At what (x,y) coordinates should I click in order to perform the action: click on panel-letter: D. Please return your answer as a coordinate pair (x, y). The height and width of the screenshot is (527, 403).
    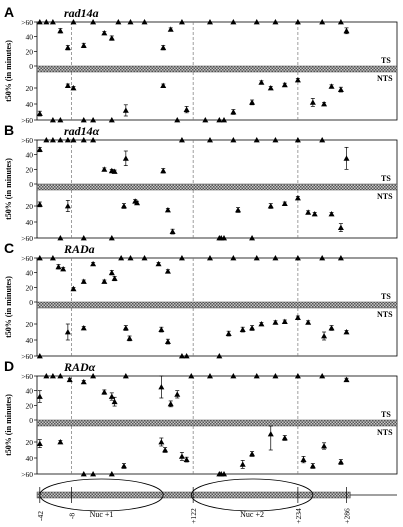
    Looking at the image, I should click on (9, 366).